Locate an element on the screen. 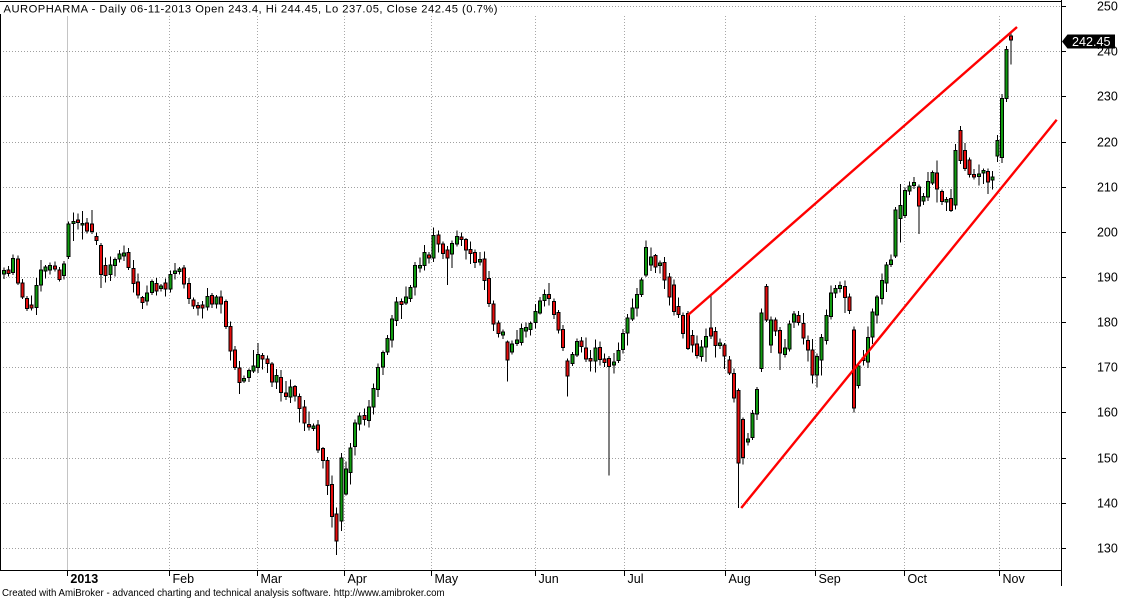  svg-text: 130 is located at coordinates (1107, 548).